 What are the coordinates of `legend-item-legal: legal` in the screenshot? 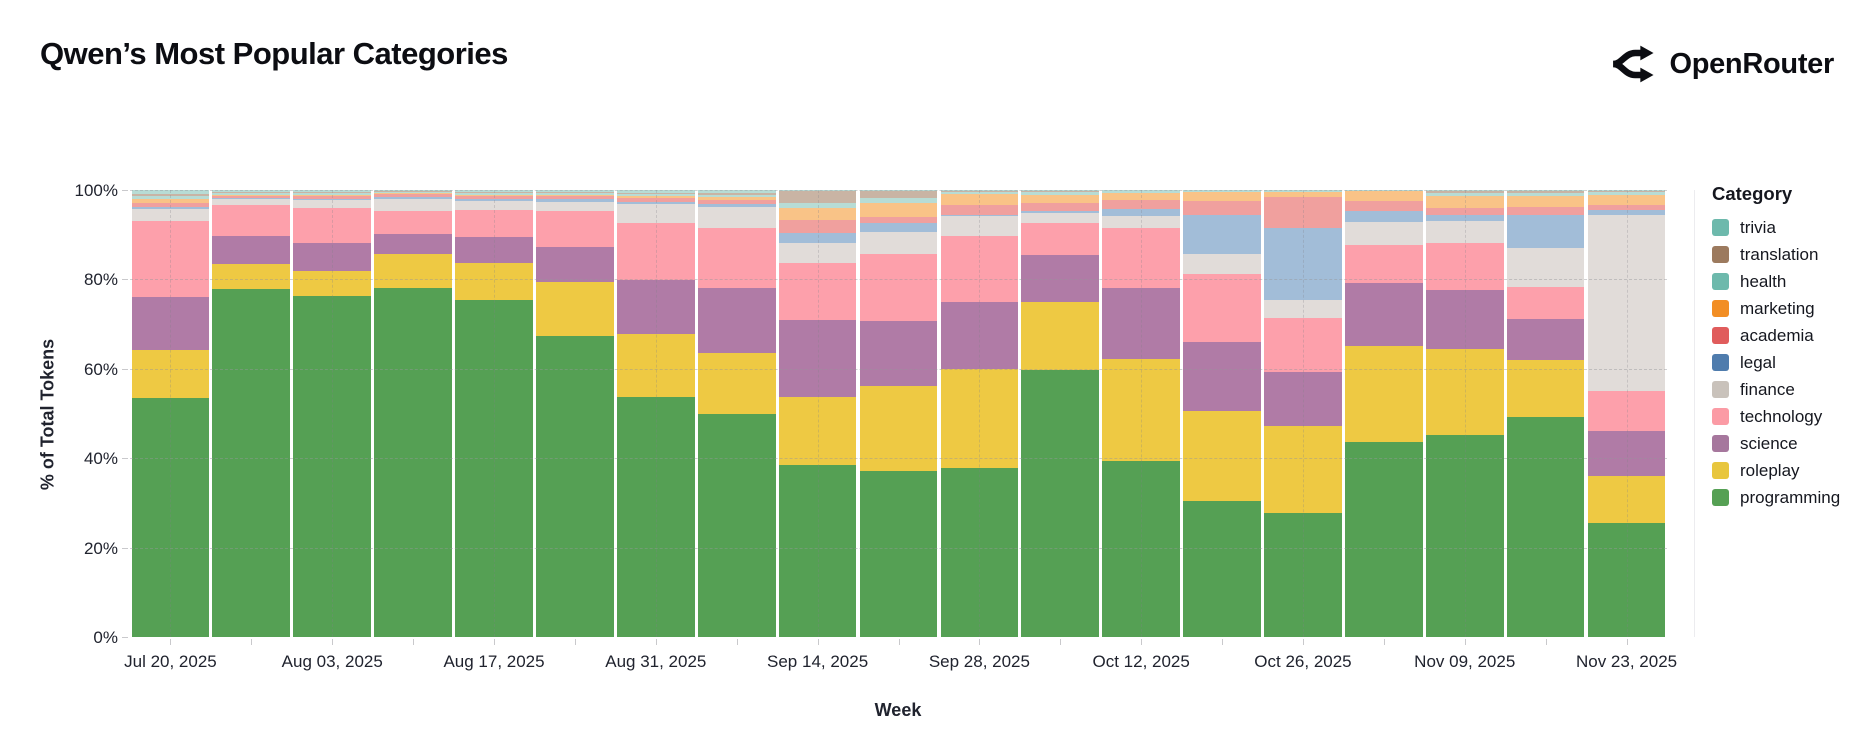 It's located at (1792, 362).